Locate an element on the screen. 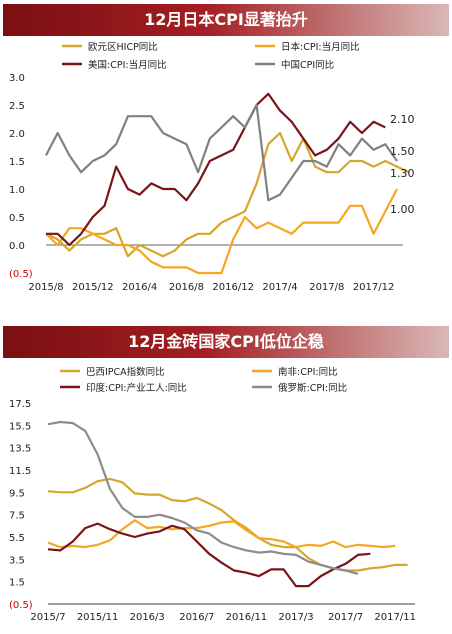 The width and height of the screenshot is (452, 634). x-tick-label: 2017/11 is located at coordinates (395, 617).